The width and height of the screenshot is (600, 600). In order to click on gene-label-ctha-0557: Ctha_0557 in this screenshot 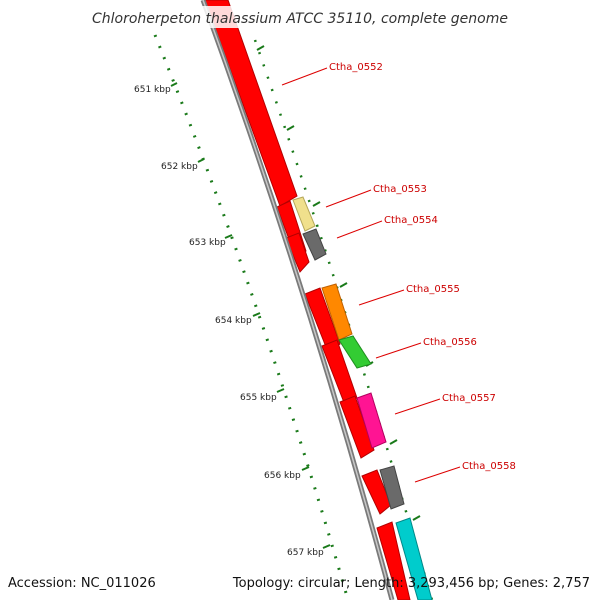, I will do `click(469, 398)`.